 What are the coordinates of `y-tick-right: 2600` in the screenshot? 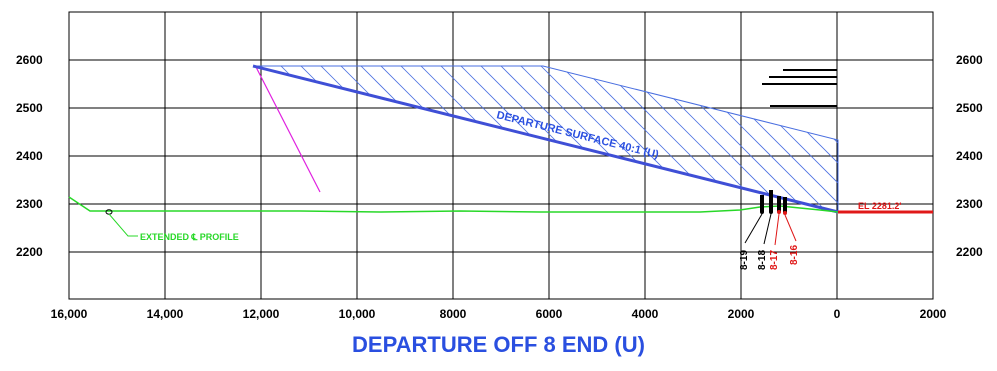 It's located at (969, 60).